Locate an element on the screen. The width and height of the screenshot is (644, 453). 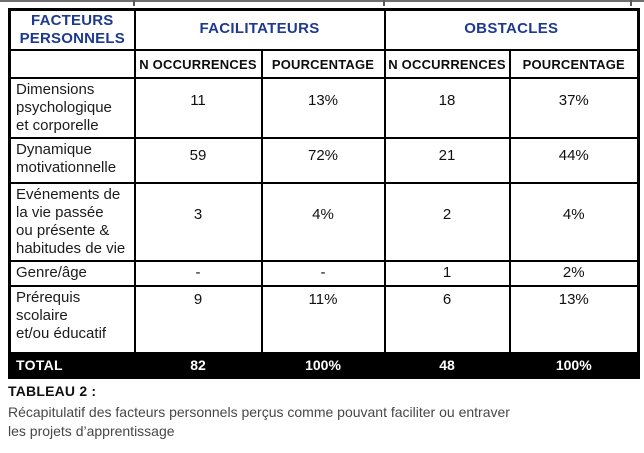
facilitateurs-pct-value: 72% is located at coordinates (323, 160).